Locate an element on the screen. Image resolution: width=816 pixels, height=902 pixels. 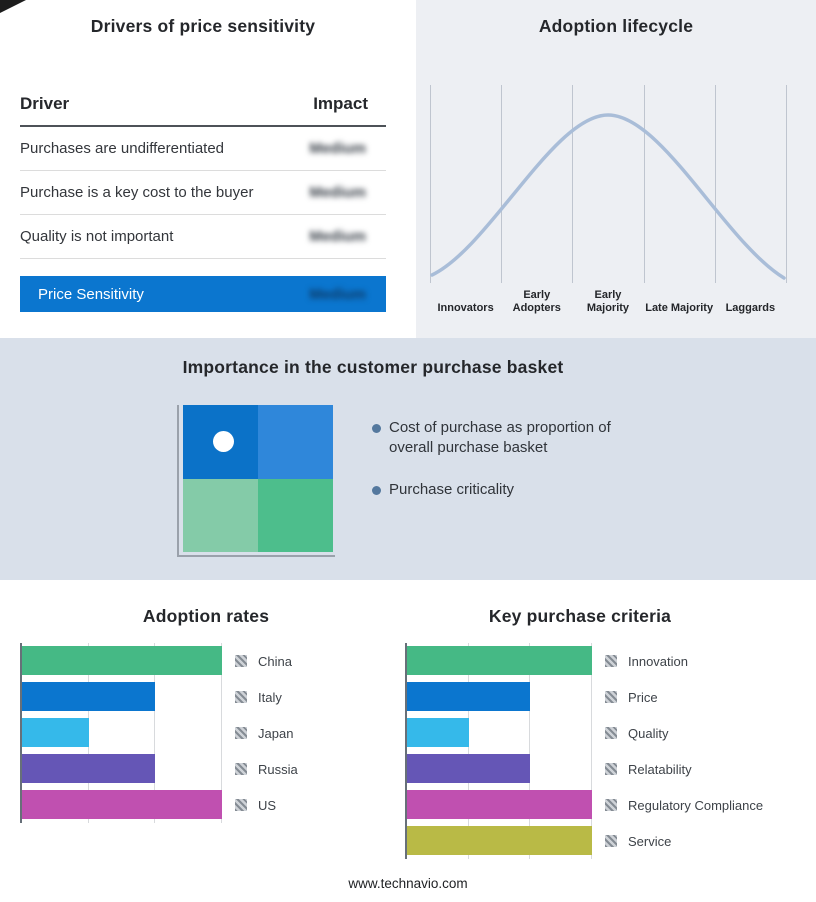
quadrant-top-left is located at coordinates (220, 442).